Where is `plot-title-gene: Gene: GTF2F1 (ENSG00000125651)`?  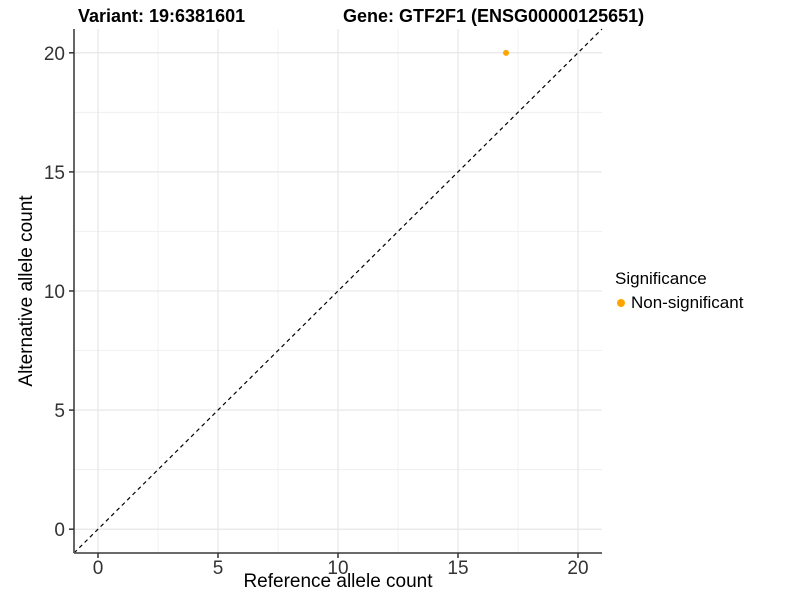 plot-title-gene: Gene: GTF2F1 (ENSG00000125651) is located at coordinates (494, 16).